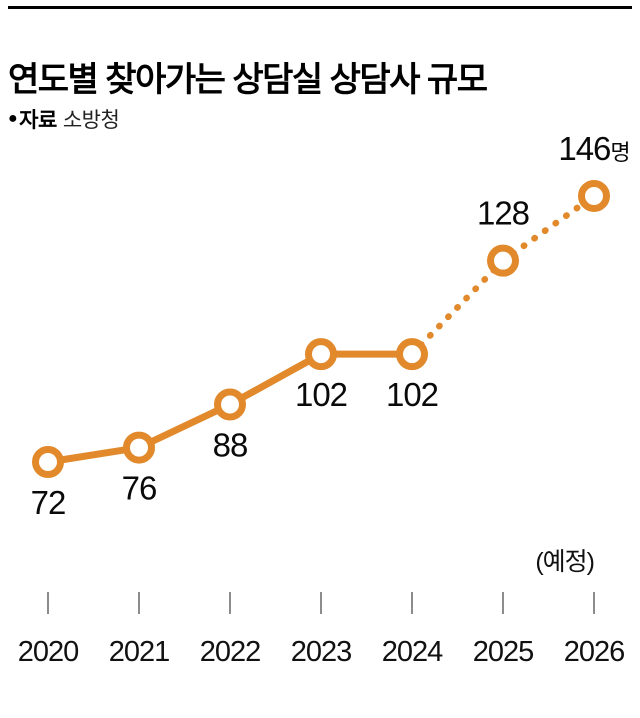 This screenshot has height=718, width=640. What do you see at coordinates (139, 488) in the screenshot?
I see `value-label-2021: 76` at bounding box center [139, 488].